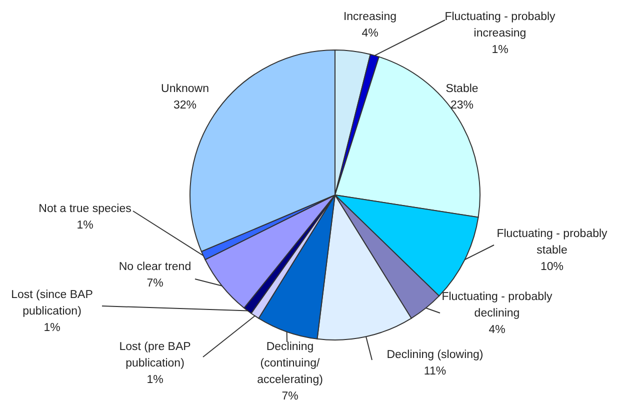 This screenshot has width=619, height=418. I want to click on legend-label: Declining (slowing), so click(435, 355).